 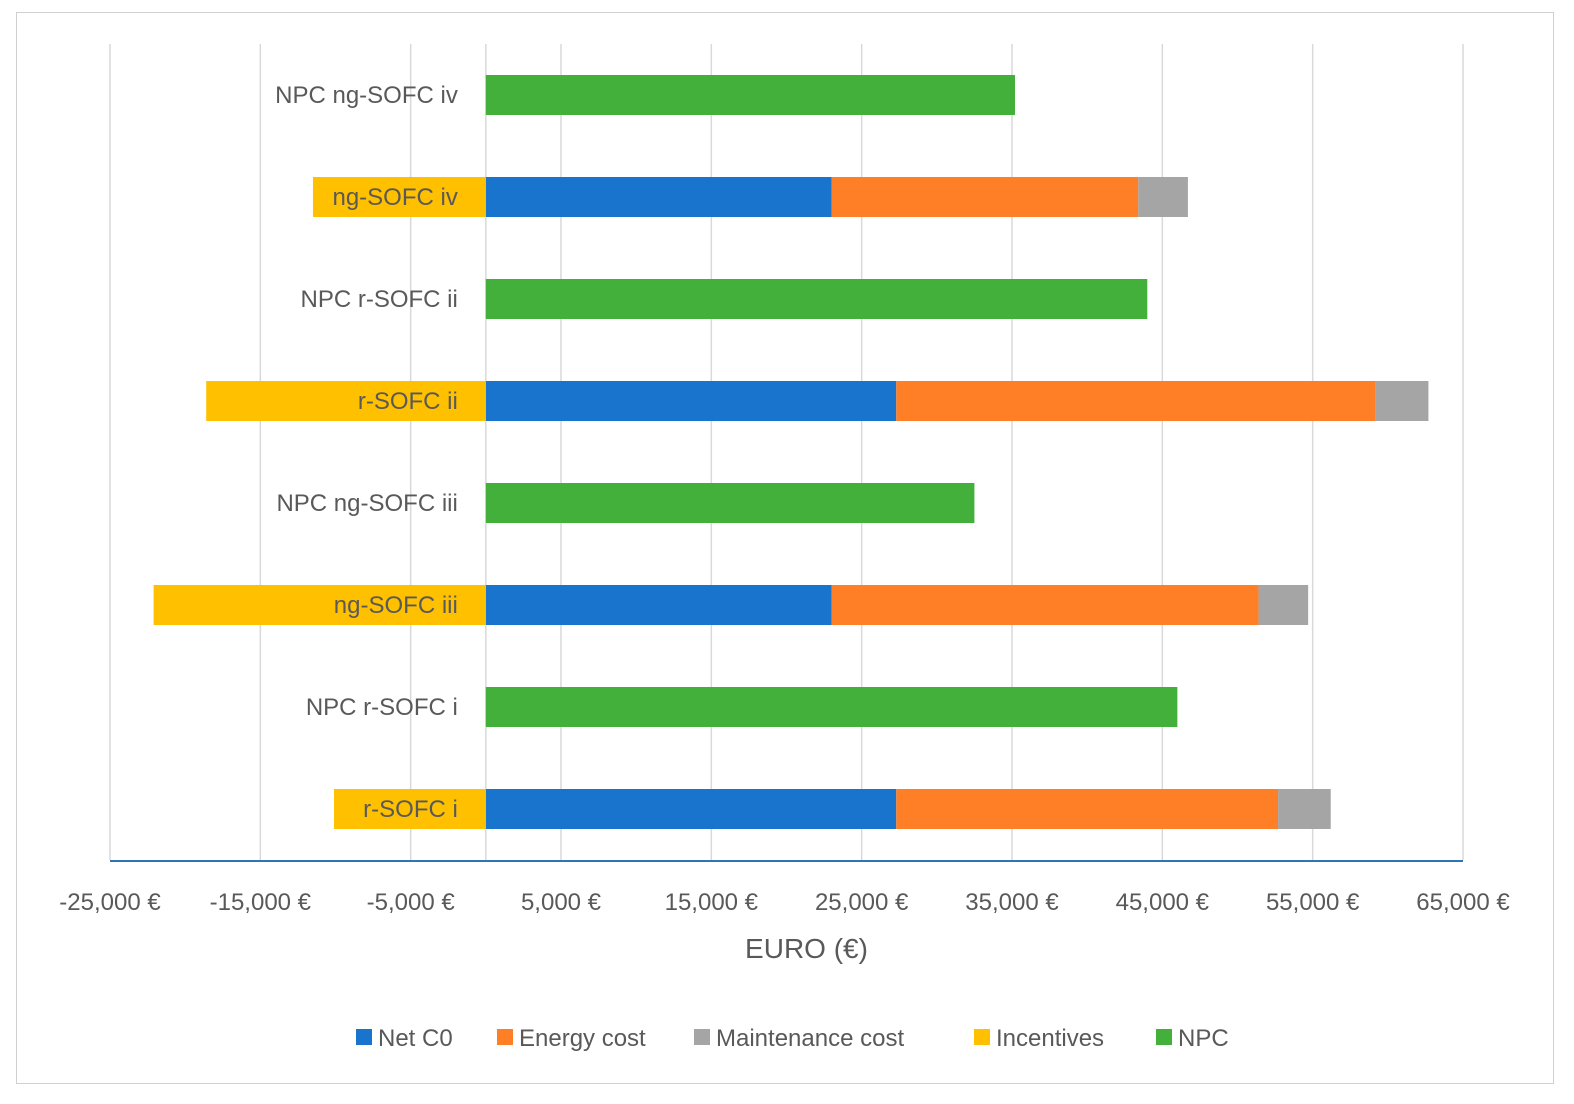 What do you see at coordinates (366, 95) in the screenshot?
I see `category-label-0: NPC ng-SOFC iv` at bounding box center [366, 95].